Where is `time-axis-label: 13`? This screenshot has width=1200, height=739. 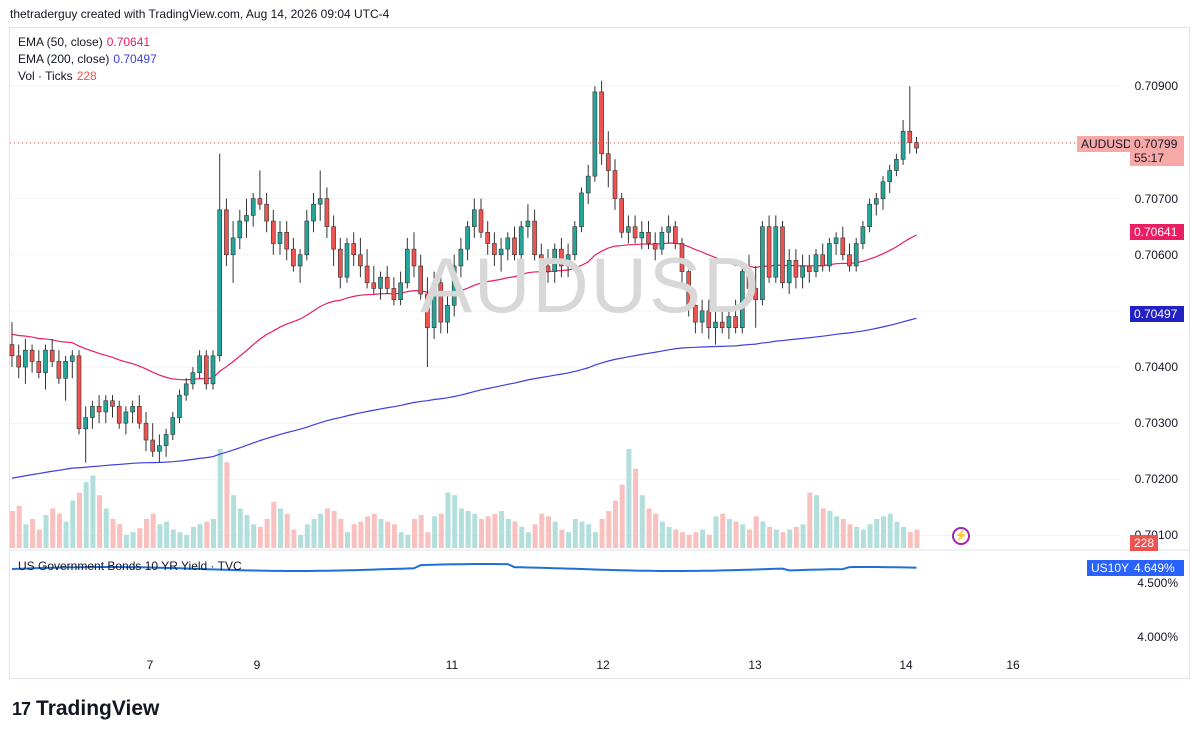 time-axis-label: 13 is located at coordinates (755, 665).